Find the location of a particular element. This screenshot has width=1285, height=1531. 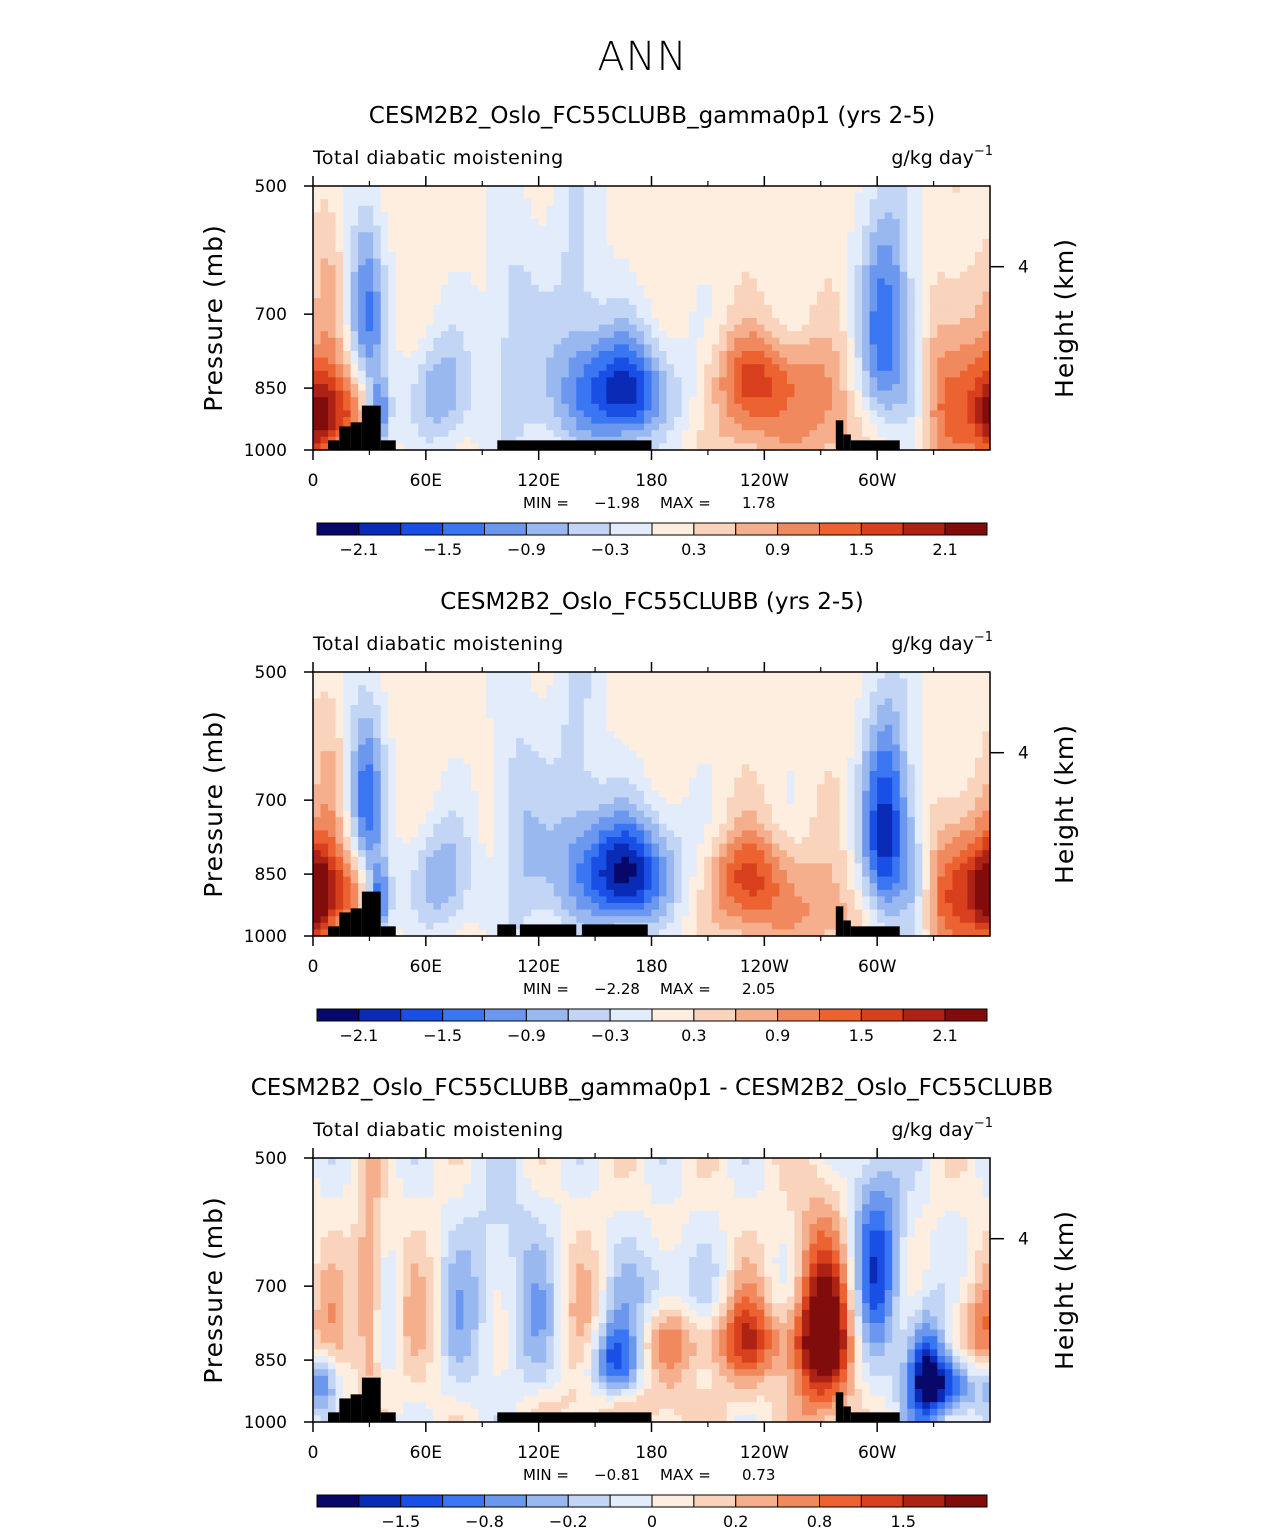

x-tick-label: 60E is located at coordinates (426, 481).